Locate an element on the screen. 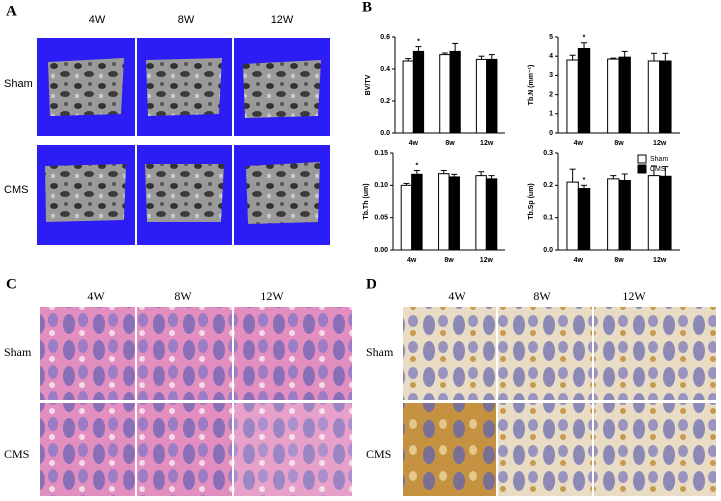  y-axis-title: BV/TV is located at coordinates (368, 84).